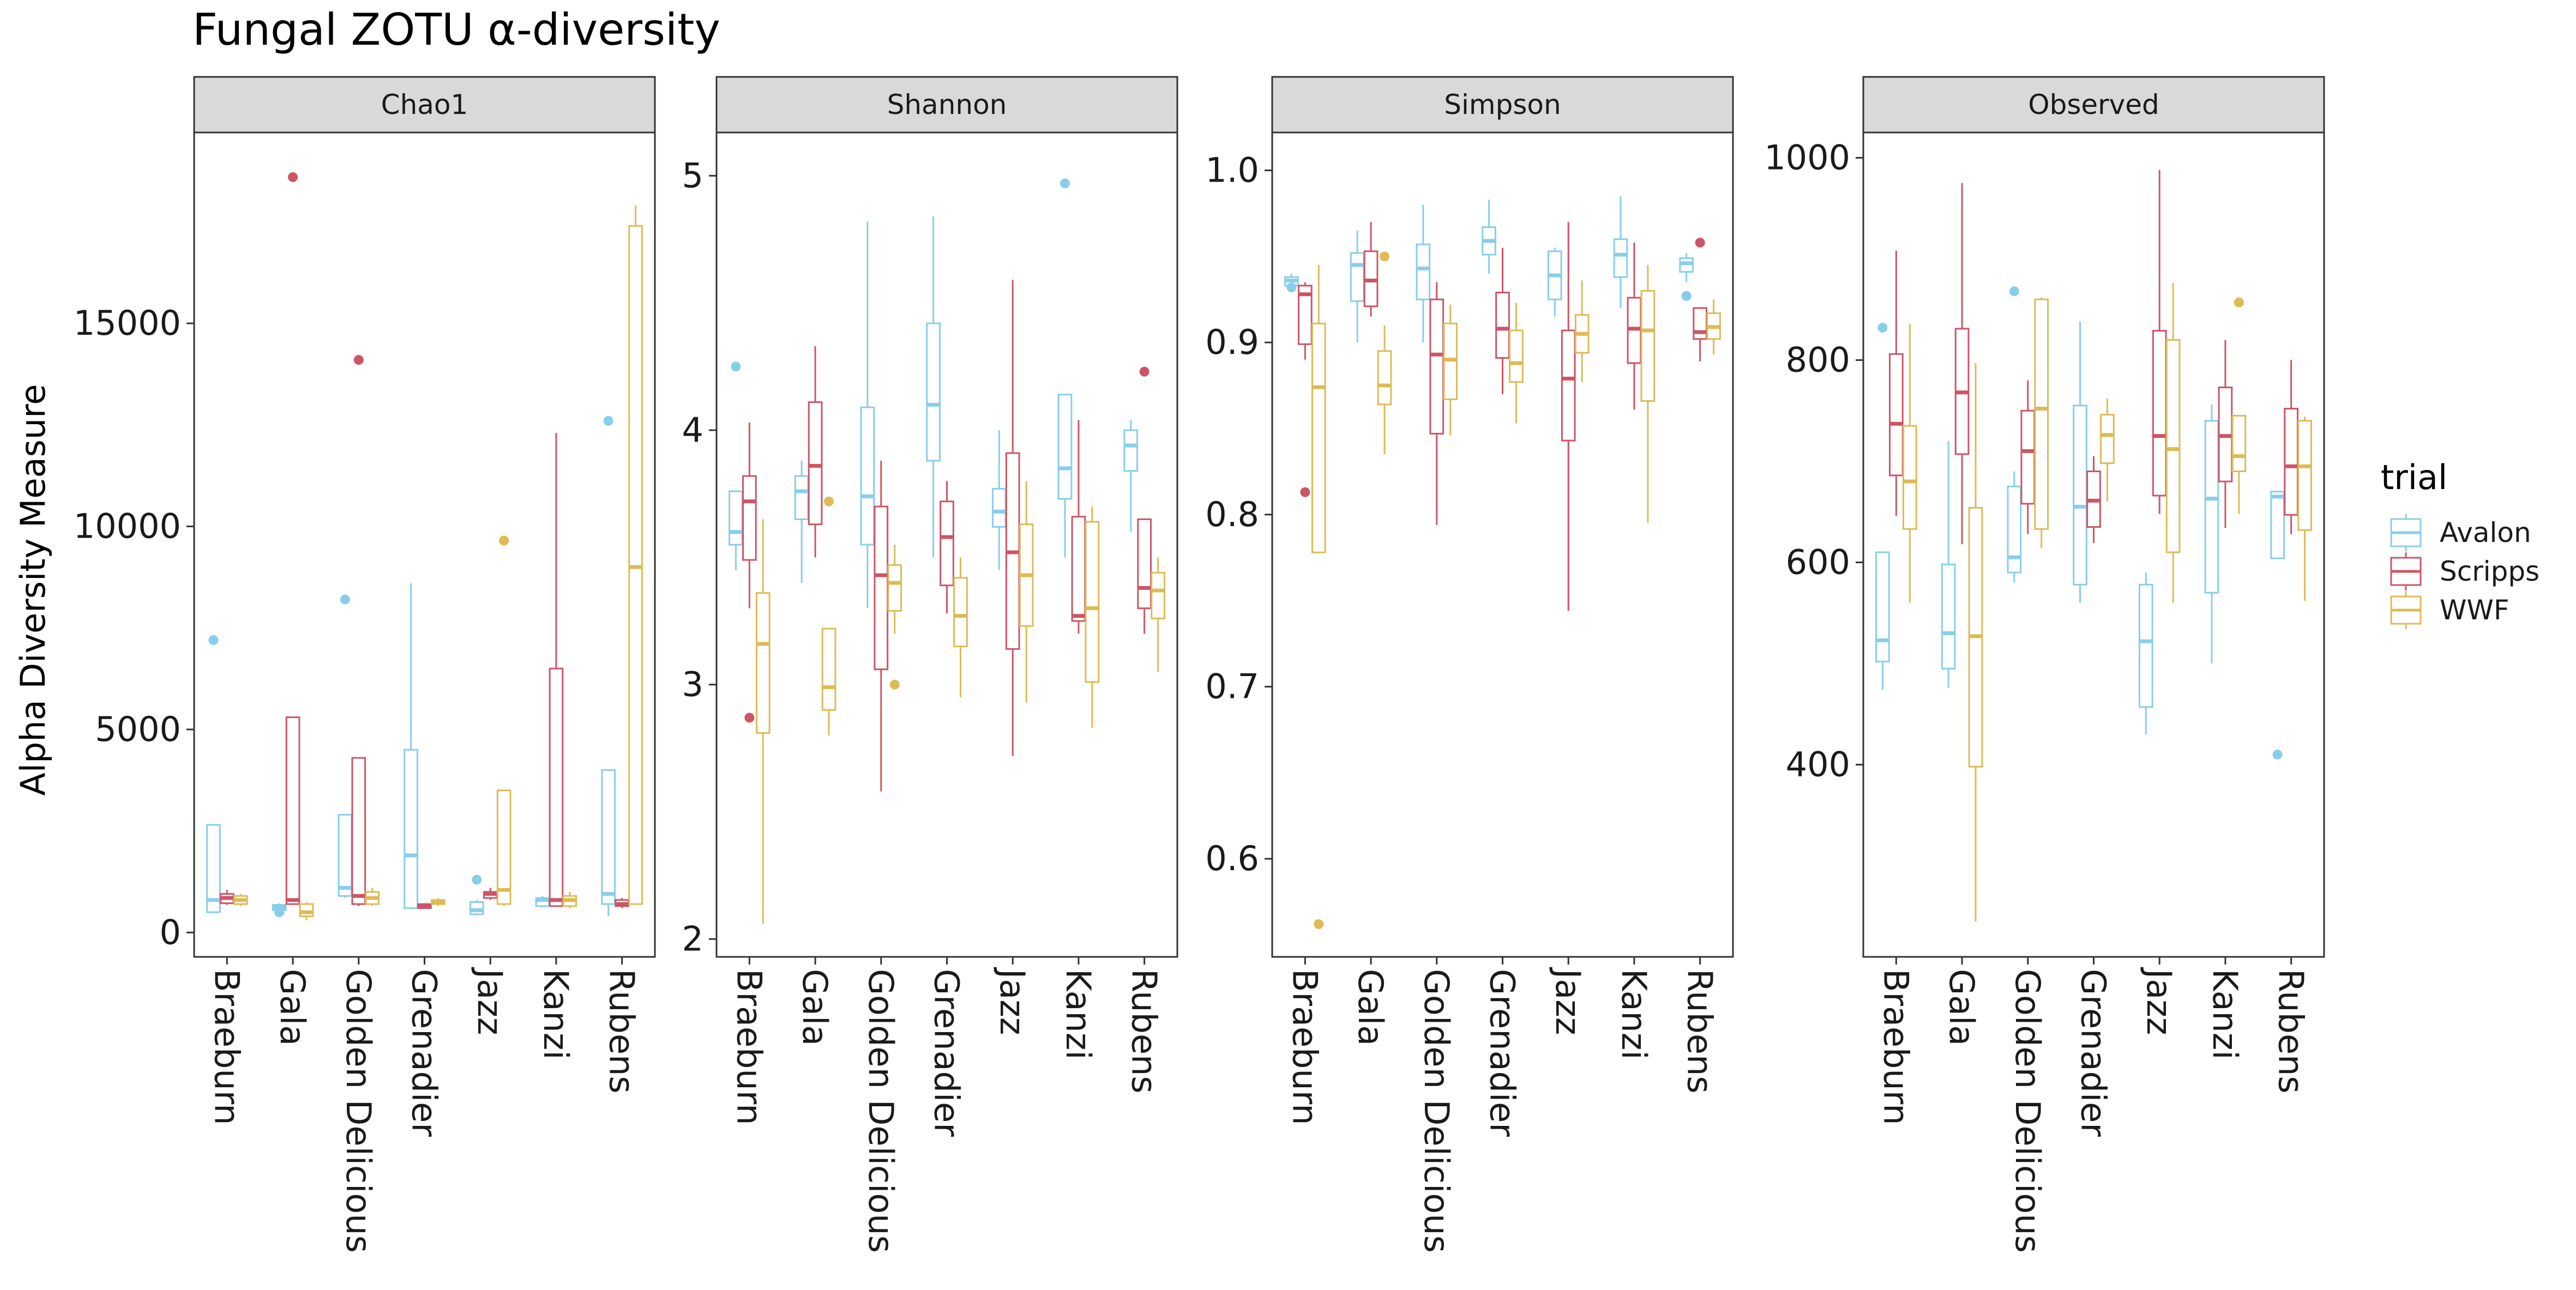 The image size is (2576, 1290). I want to click on y-tick-label: 0.8, so click(1232, 514).